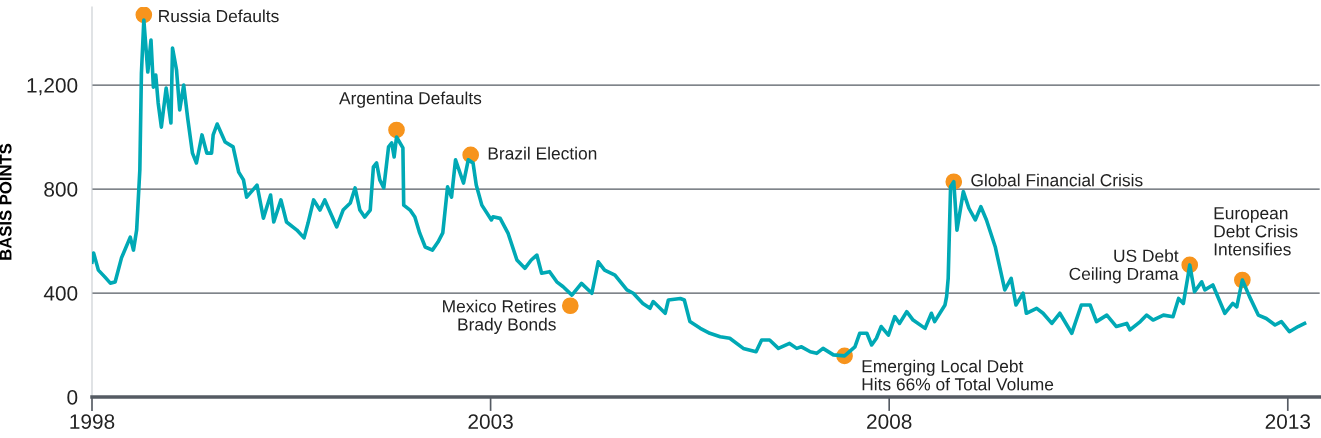 The image size is (1321, 438). What do you see at coordinates (410, 99) in the screenshot?
I see `annotation: Argentina Defaults` at bounding box center [410, 99].